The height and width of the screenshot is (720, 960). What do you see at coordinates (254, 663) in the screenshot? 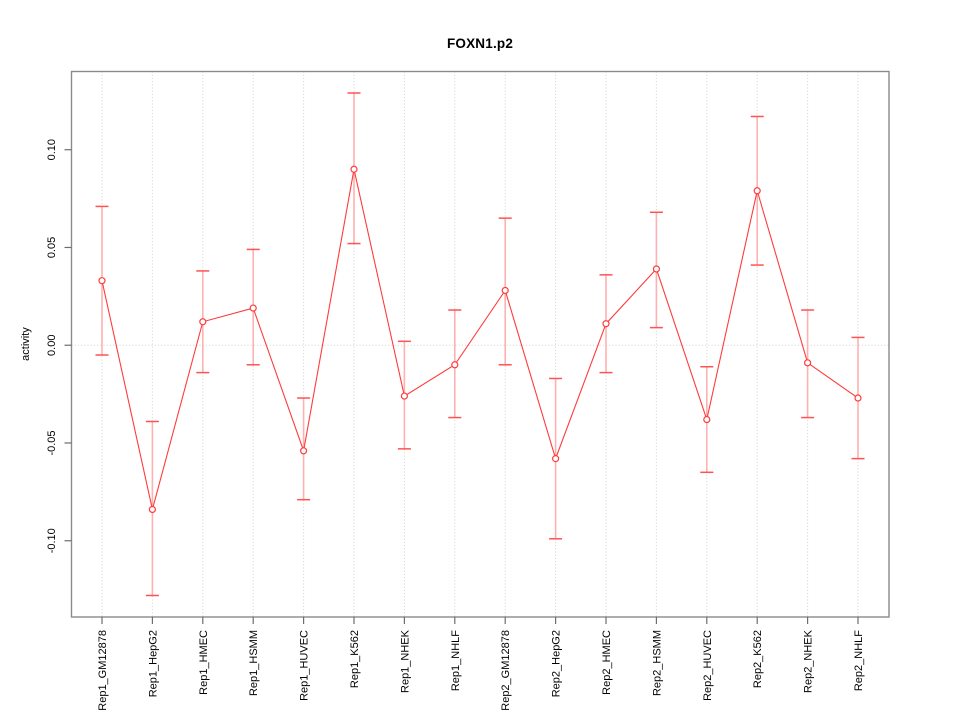
I see `x-tick-label: Rep1_HSMM` at bounding box center [254, 663].